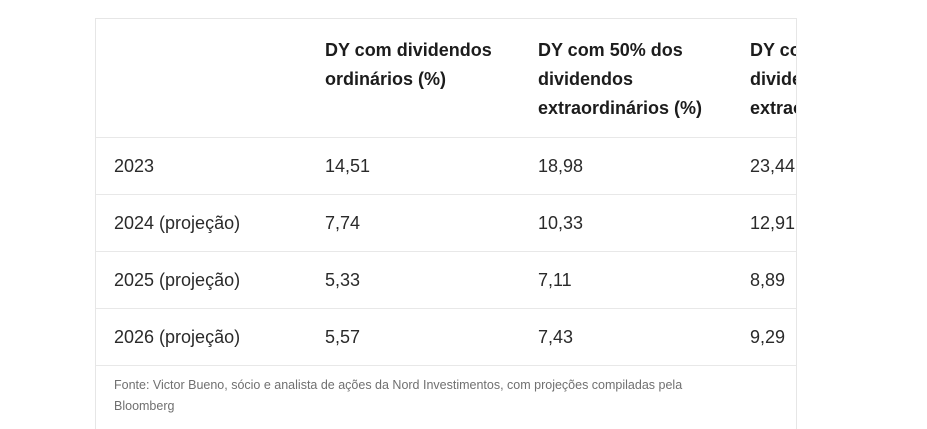 The width and height of the screenshot is (927, 429). Describe the element at coordinates (425, 65) in the screenshot. I see `header-cell-dy-ordinary: DY com dividendos ordinários (%)` at that location.